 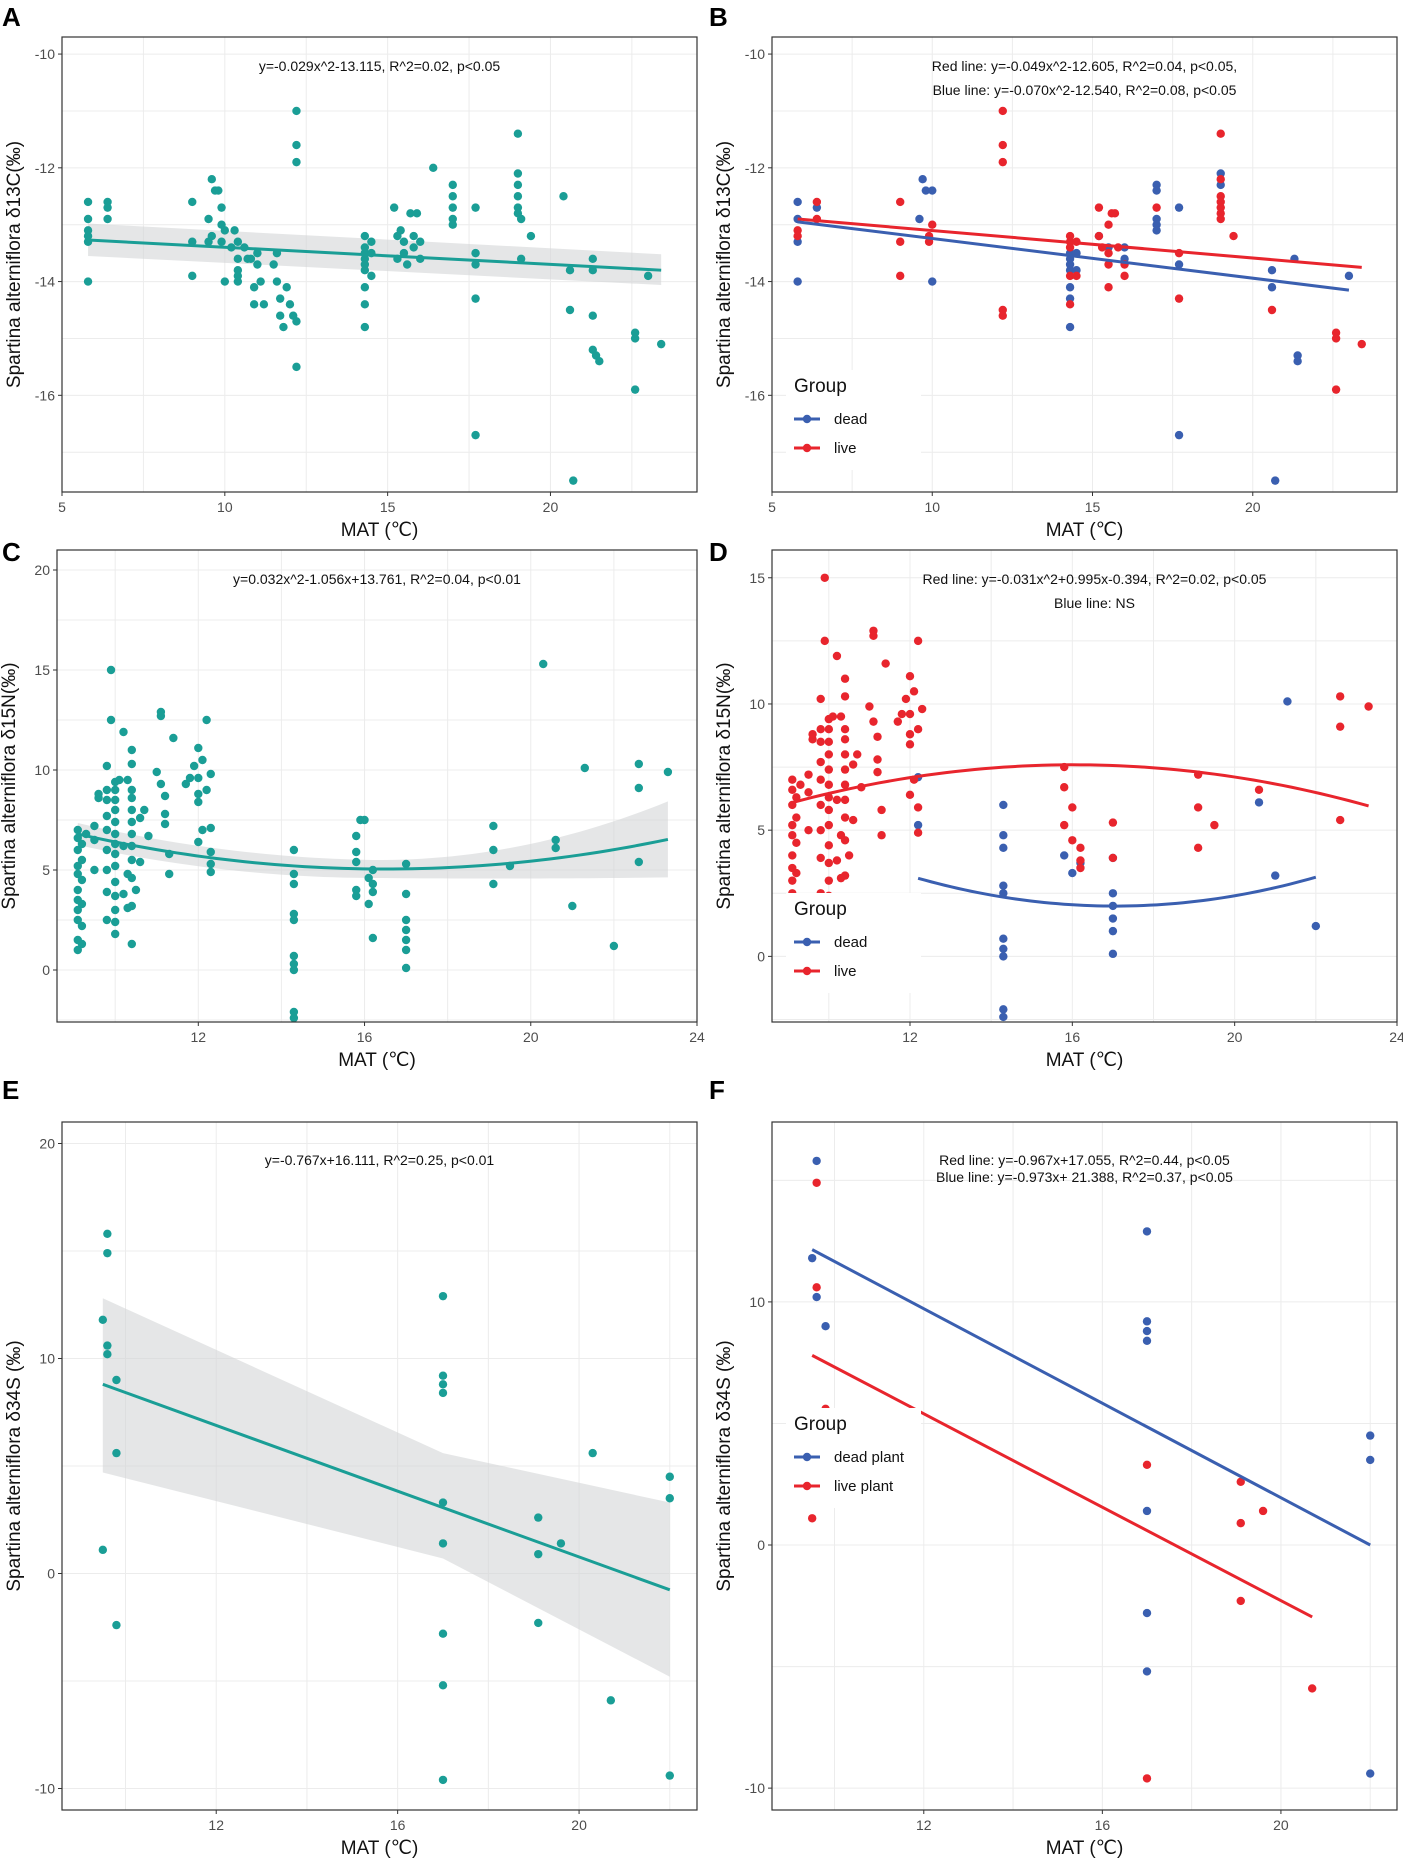 I want to click on y-tick-label: 5, so click(x=761, y=830).